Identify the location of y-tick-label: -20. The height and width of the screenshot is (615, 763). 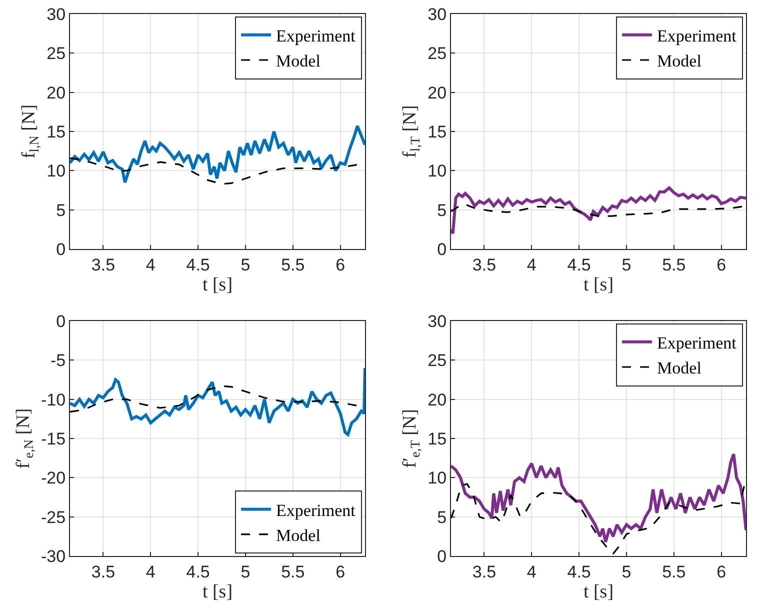
(53, 478).